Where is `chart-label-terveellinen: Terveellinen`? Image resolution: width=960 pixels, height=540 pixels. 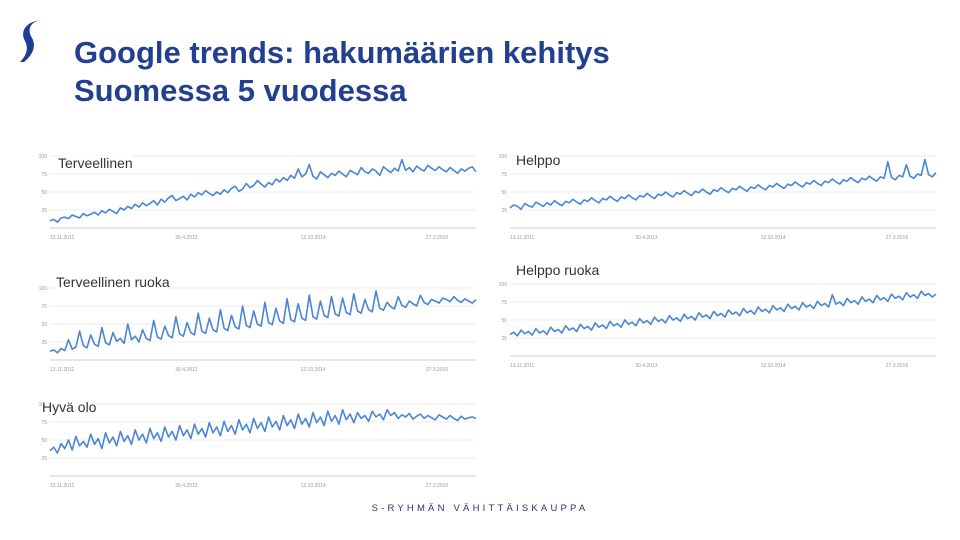
chart-label-terveellinen: Terveellinen is located at coordinates (95, 163).